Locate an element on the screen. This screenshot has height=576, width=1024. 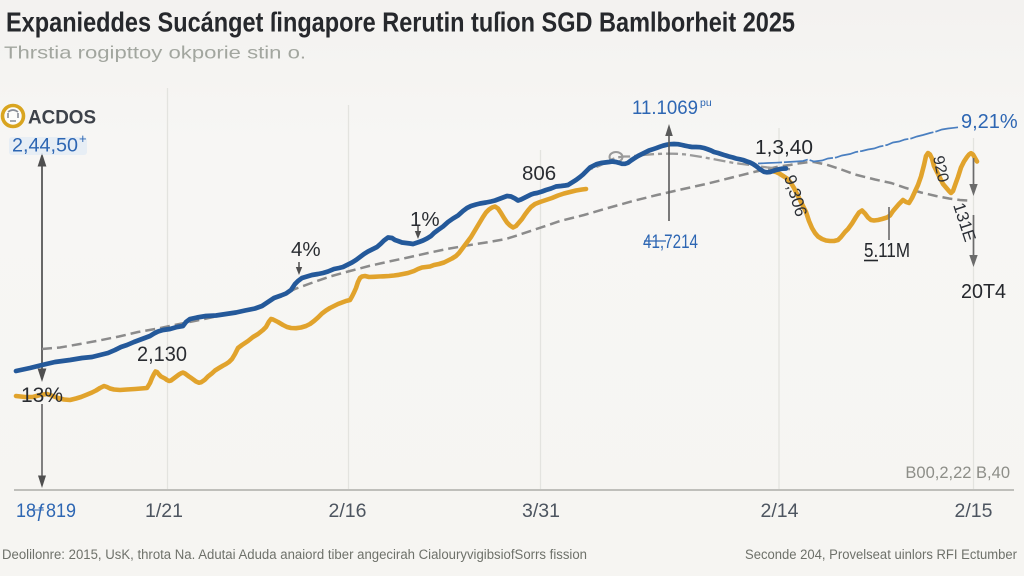
svg-text: 20T4 is located at coordinates (983, 291).